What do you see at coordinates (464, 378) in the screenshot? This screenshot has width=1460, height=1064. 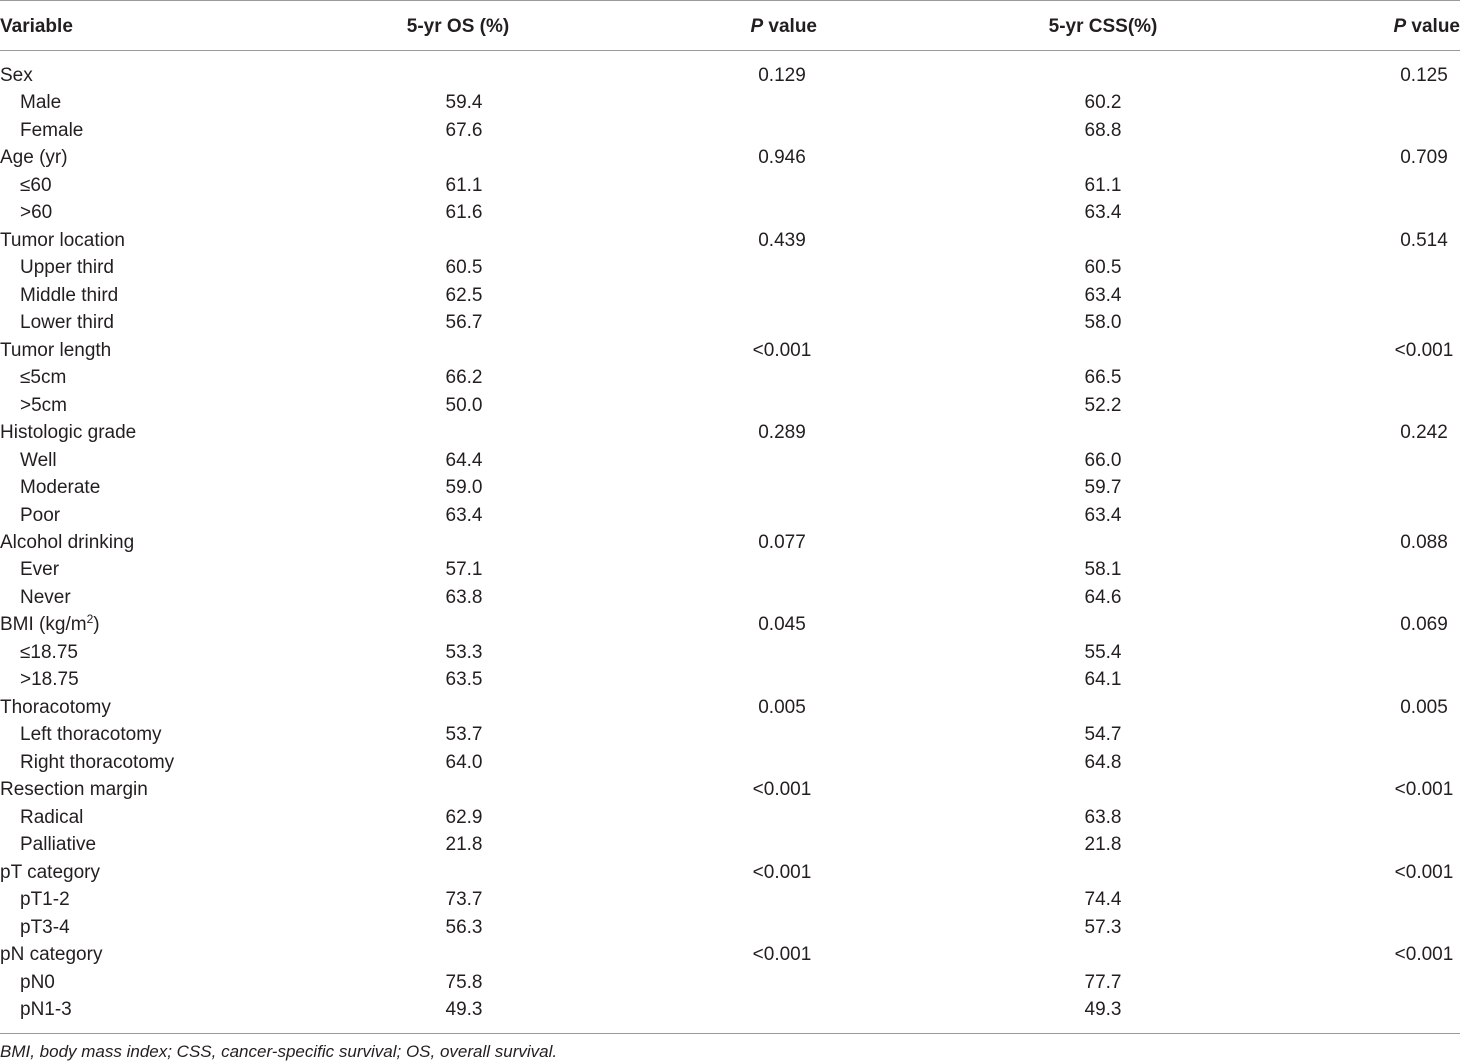 I see `os-value: 66.2` at bounding box center [464, 378].